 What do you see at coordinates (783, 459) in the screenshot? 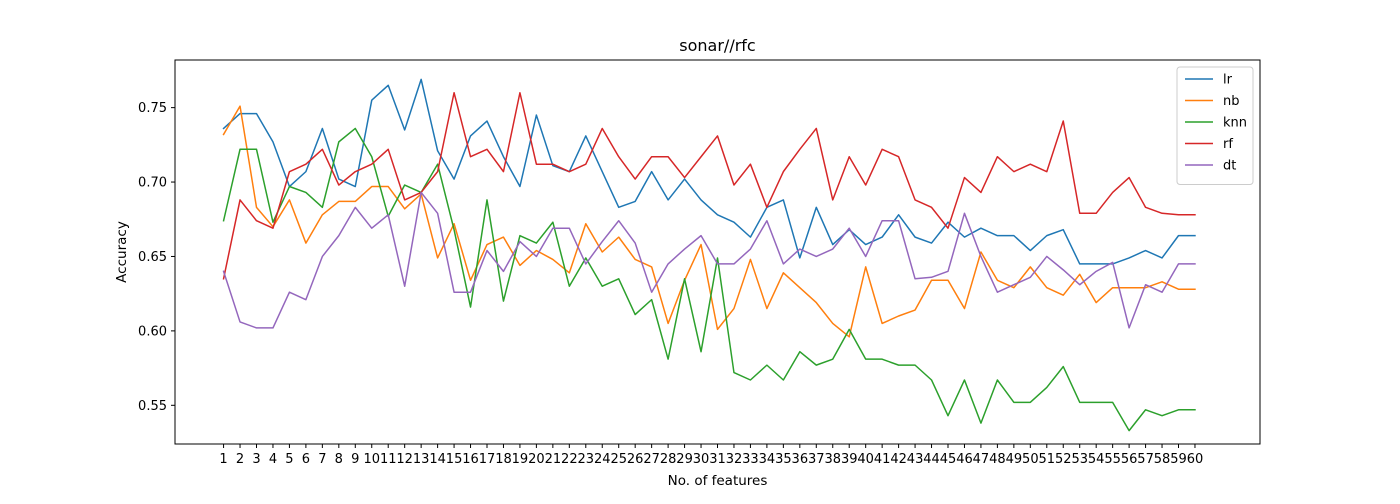
I see `x-tick-label: 35` at bounding box center [783, 459].